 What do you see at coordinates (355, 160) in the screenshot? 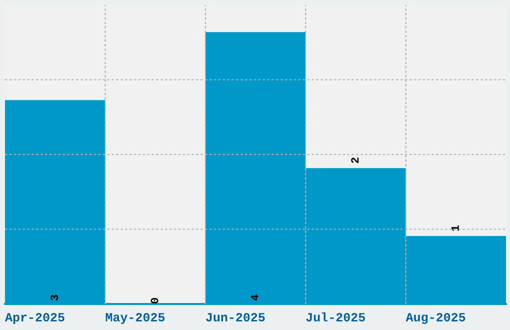
I see `data-label: 2` at bounding box center [355, 160].